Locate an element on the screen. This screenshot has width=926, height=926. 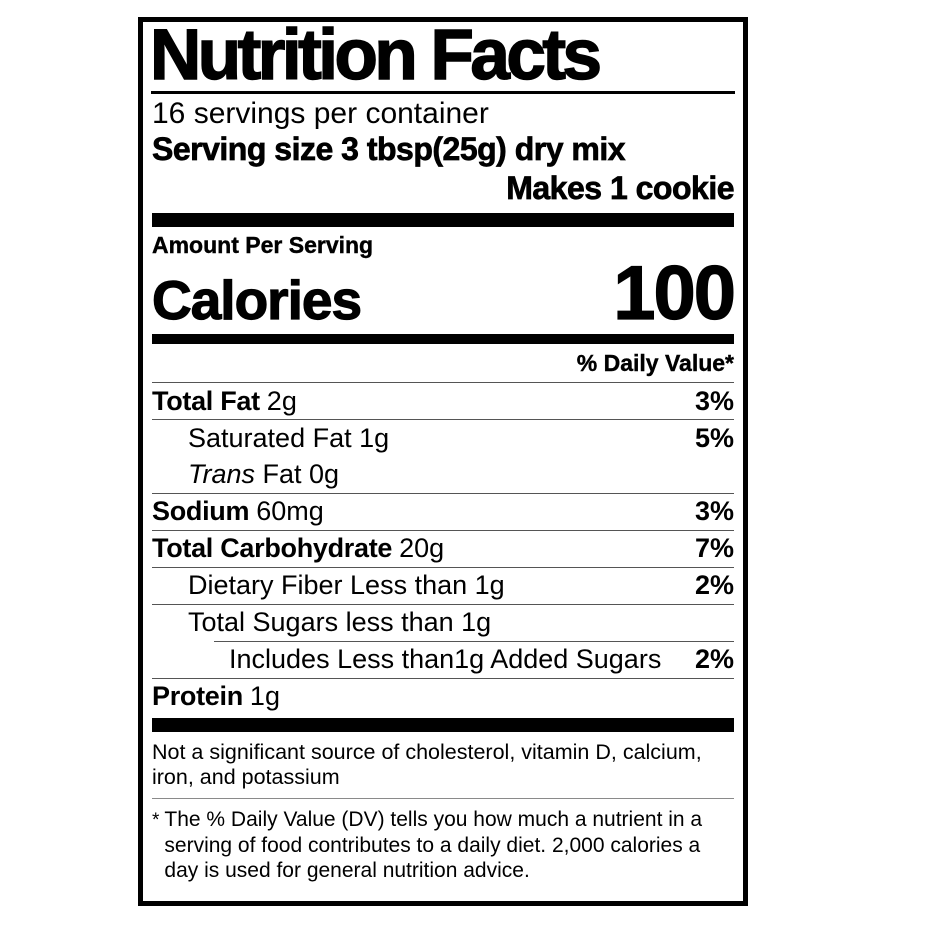
serving-note: Makes 1 cookie is located at coordinates (620, 188).